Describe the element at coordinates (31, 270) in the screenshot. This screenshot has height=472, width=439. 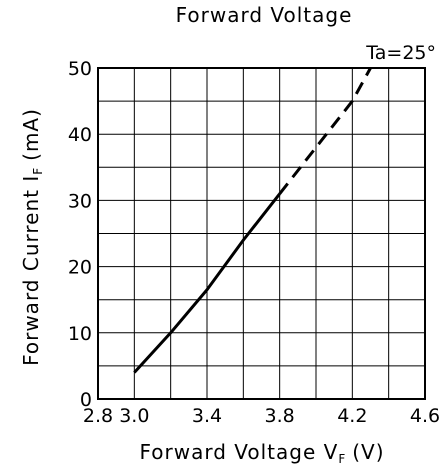
I see `y-axis-label-main: Forward Current I` at that location.